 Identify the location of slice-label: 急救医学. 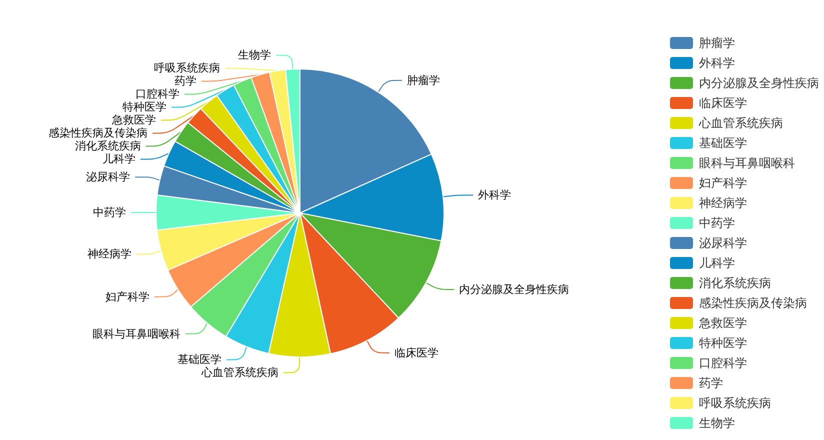
(133, 120).